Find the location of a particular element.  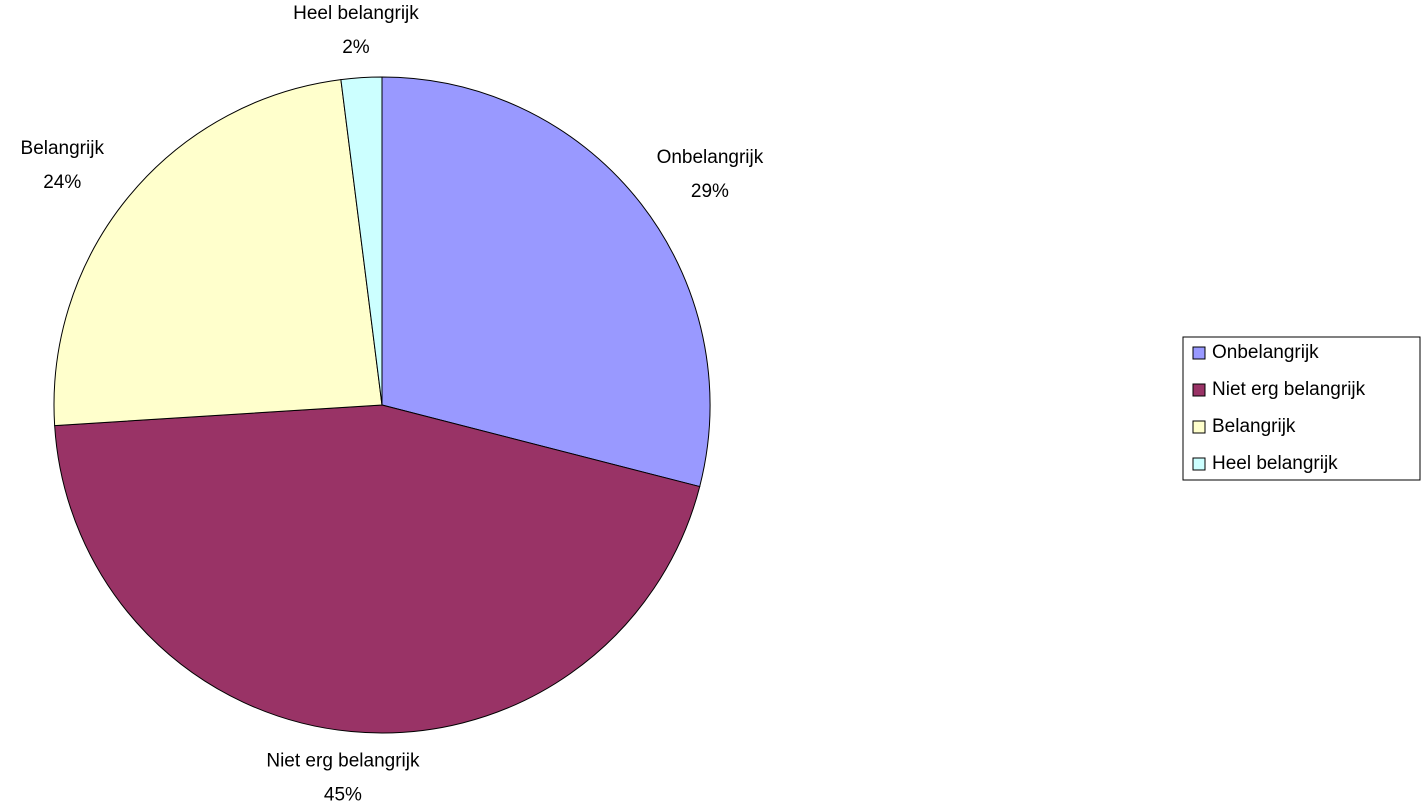

data-label-value: 2% is located at coordinates (356, 47).